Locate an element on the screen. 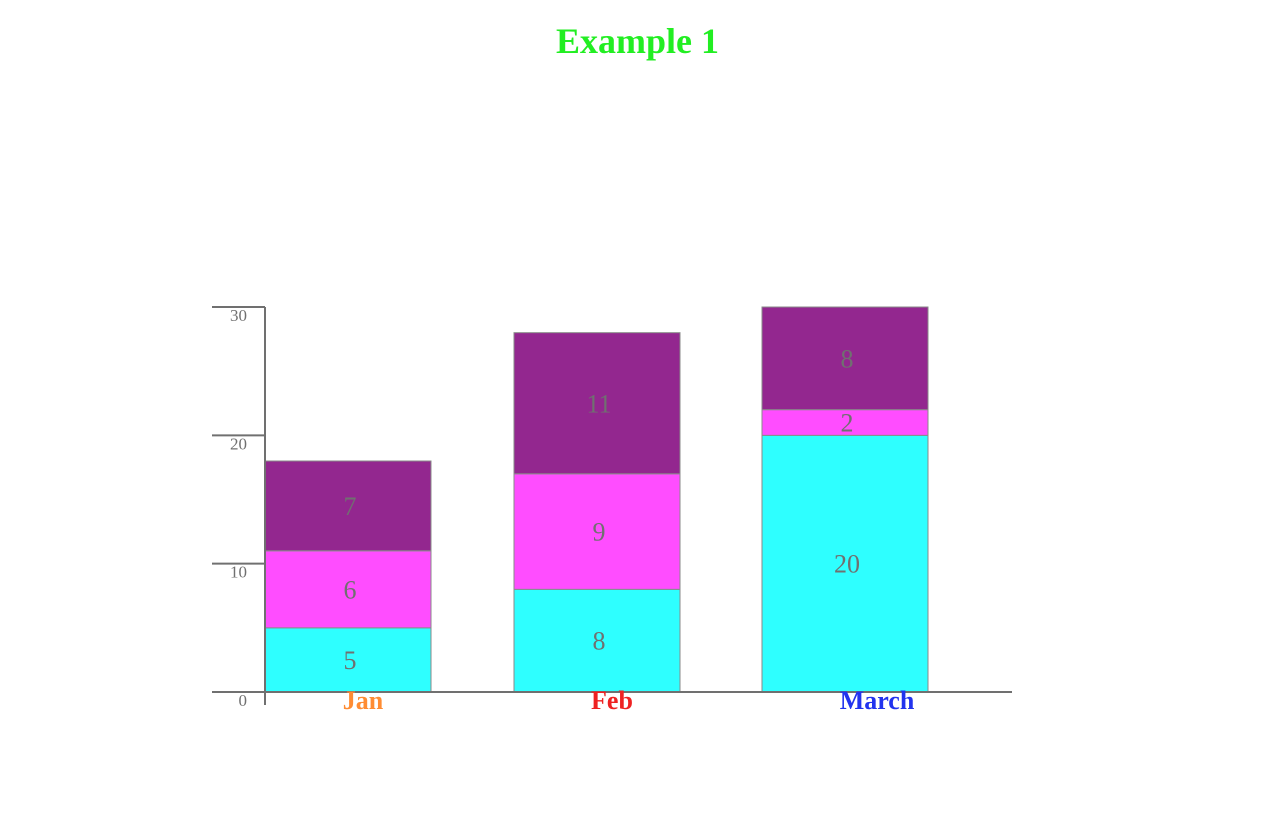  segment-value-label: 7 is located at coordinates (350, 506).